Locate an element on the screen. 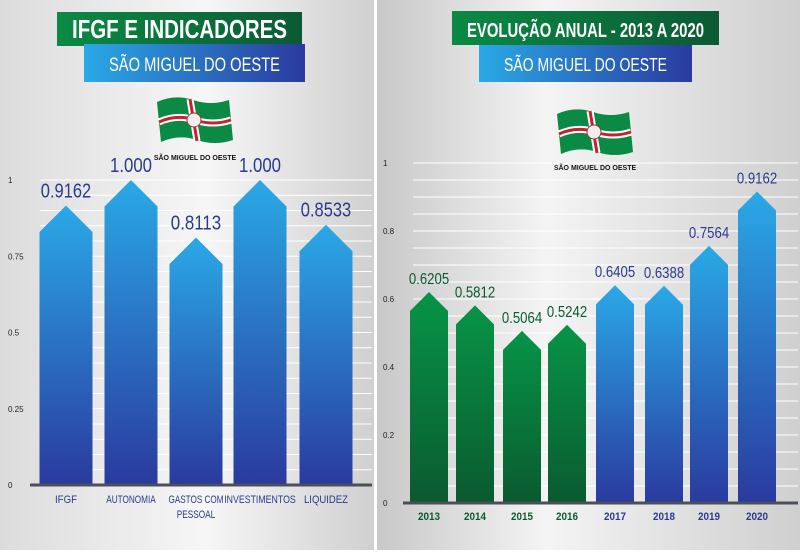 The width and height of the screenshot is (800, 555). x-tick-label: 2014 is located at coordinates (475, 517).